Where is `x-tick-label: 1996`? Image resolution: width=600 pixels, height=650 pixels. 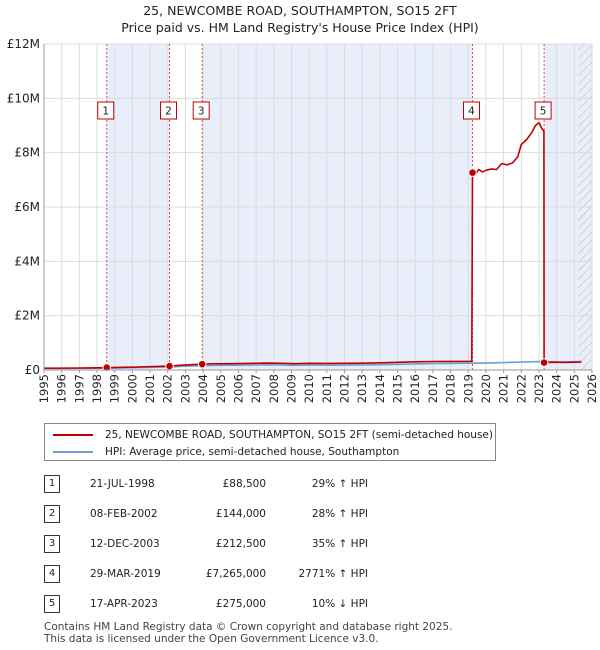 x-tick-label: 1996 is located at coordinates (62, 388).